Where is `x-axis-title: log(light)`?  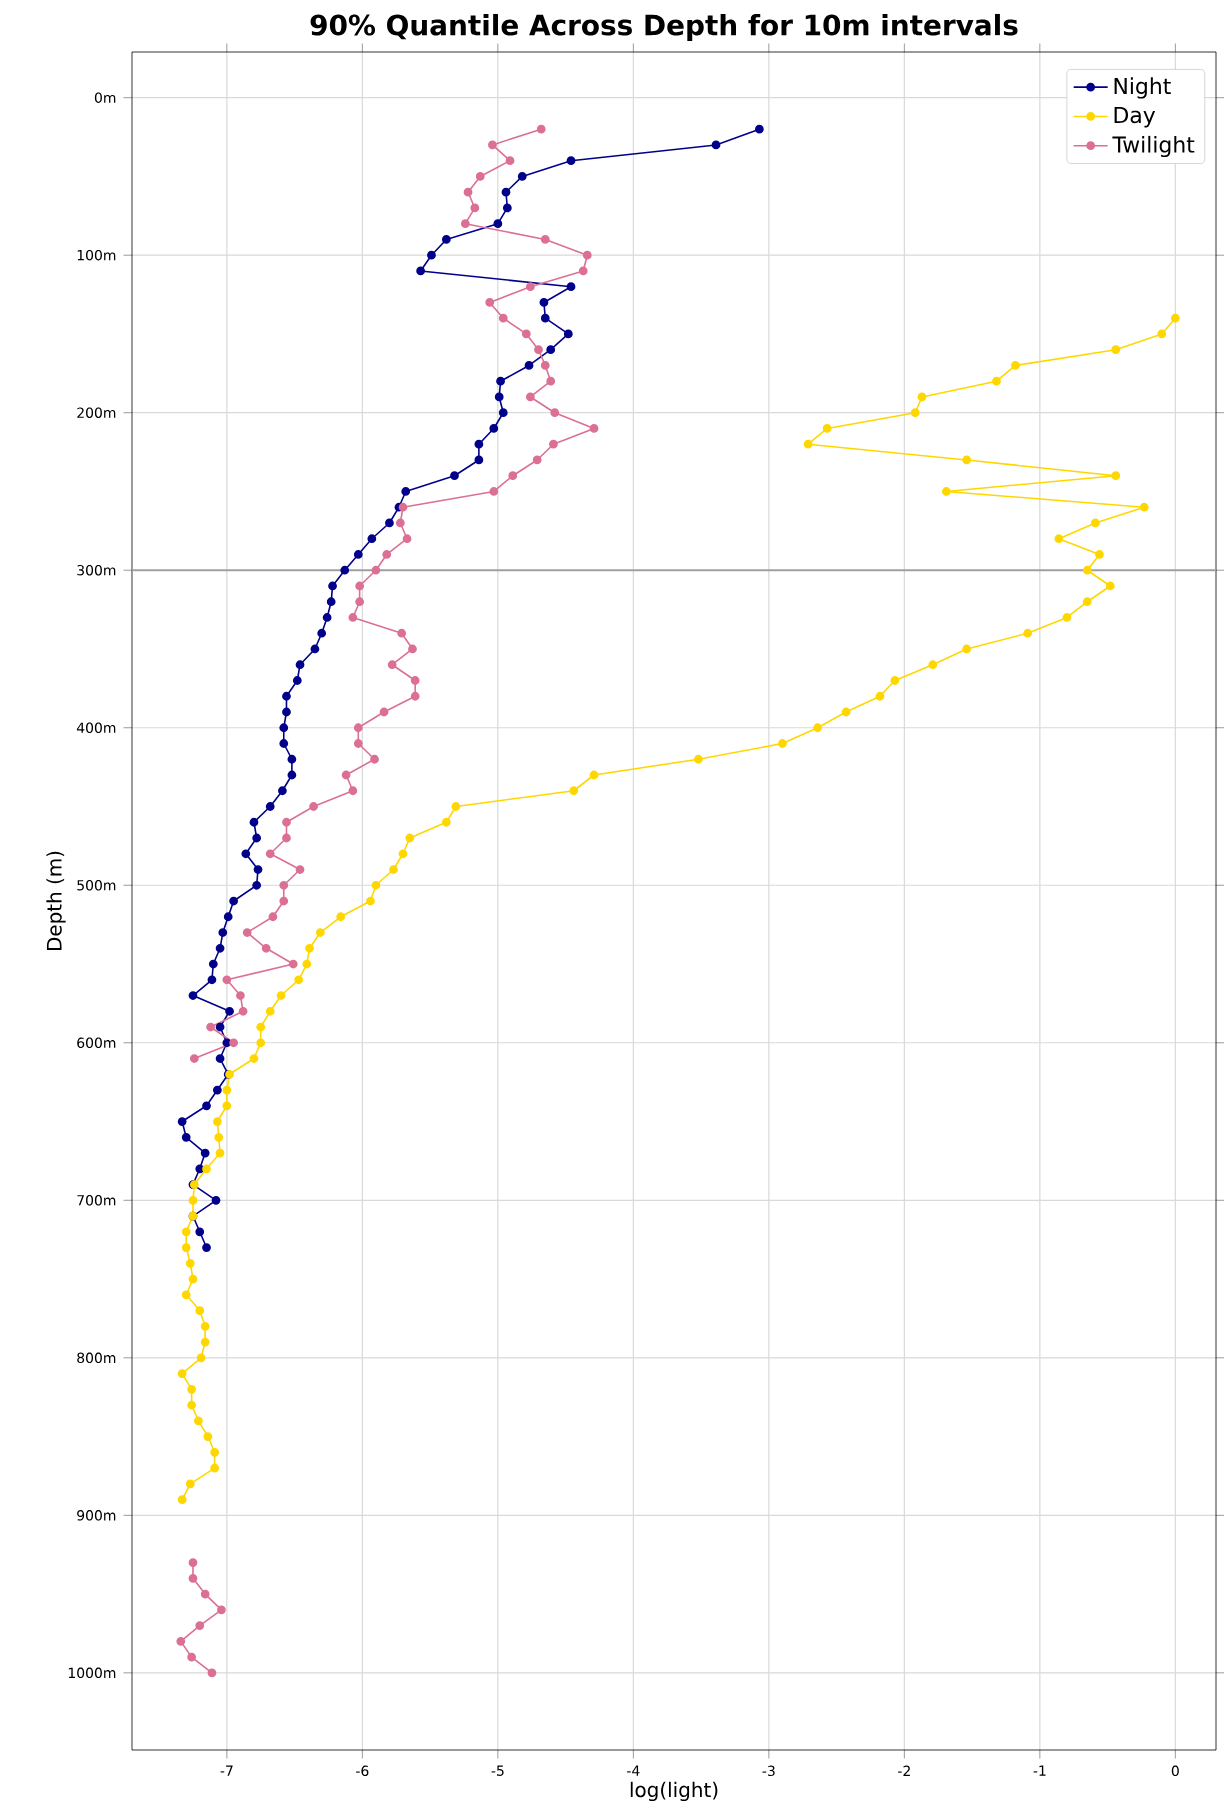 x-axis-title: log(light) is located at coordinates (674, 1791).